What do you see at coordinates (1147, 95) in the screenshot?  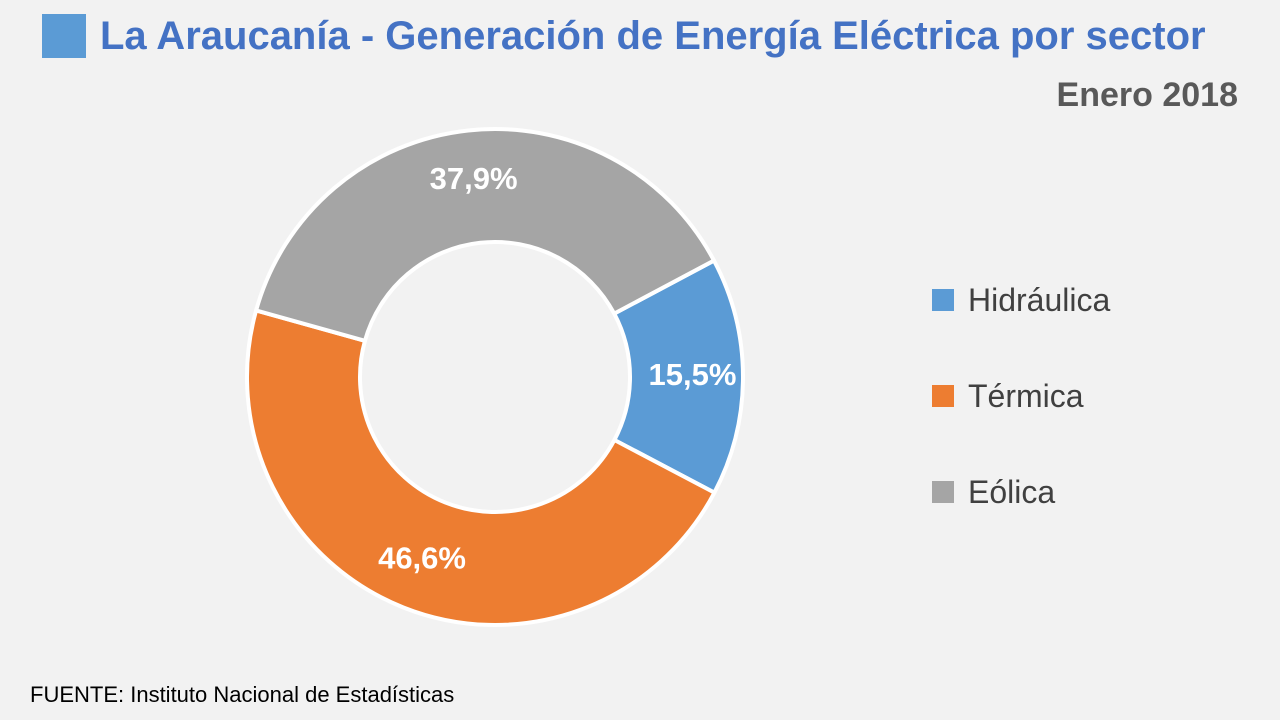 I see `chart-subtitle: Enero 2018` at bounding box center [1147, 95].